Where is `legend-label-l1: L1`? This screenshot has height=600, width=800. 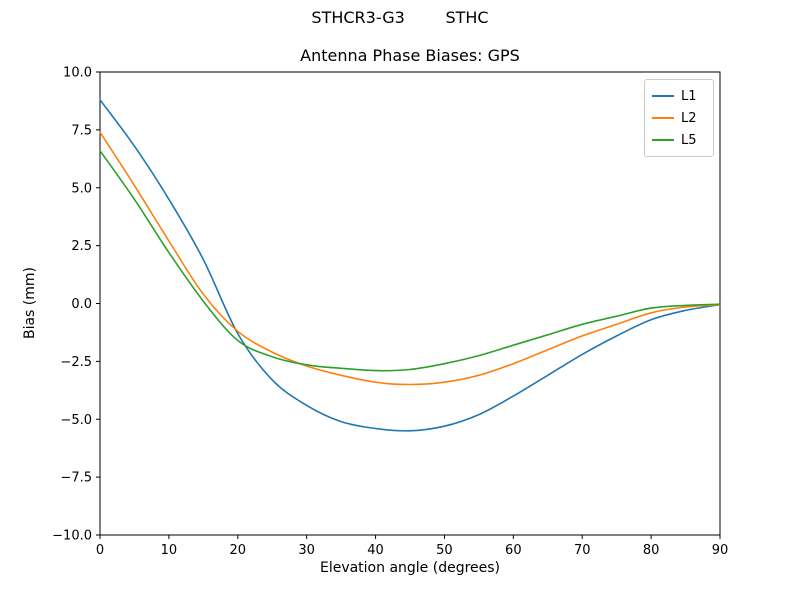
legend-label-l1: L1 is located at coordinates (689, 96).